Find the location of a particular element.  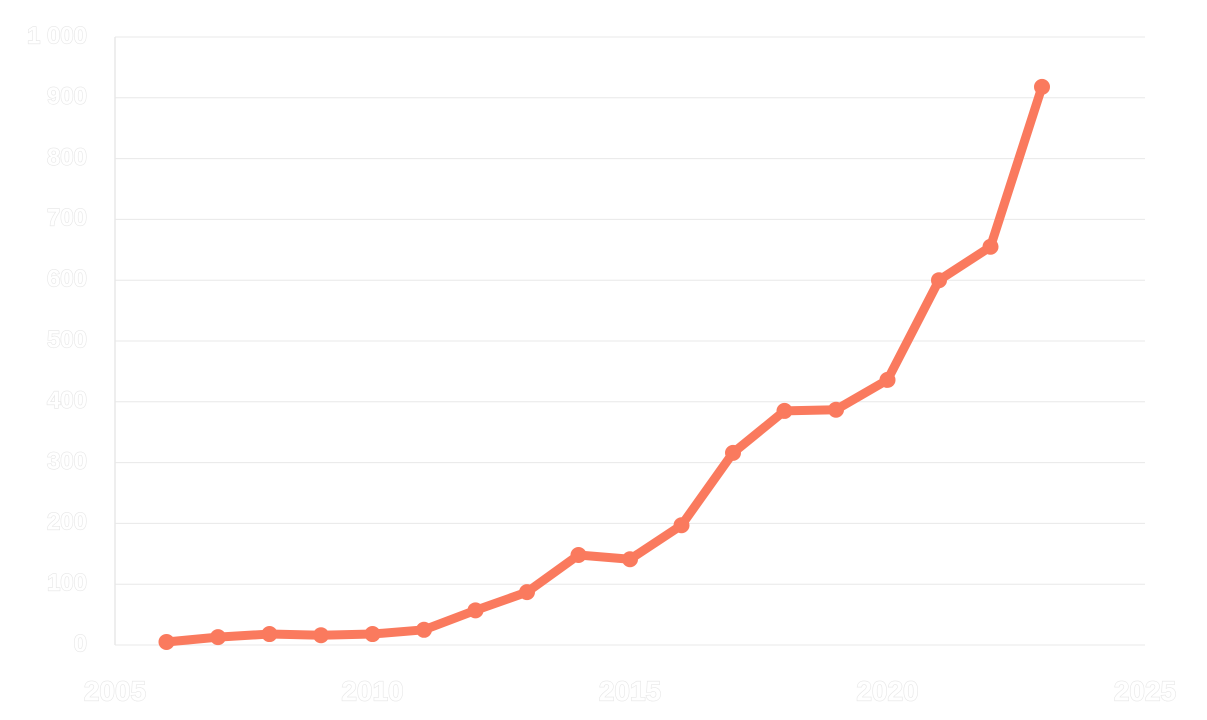

y-tick-label: 0 is located at coordinates (80, 643).